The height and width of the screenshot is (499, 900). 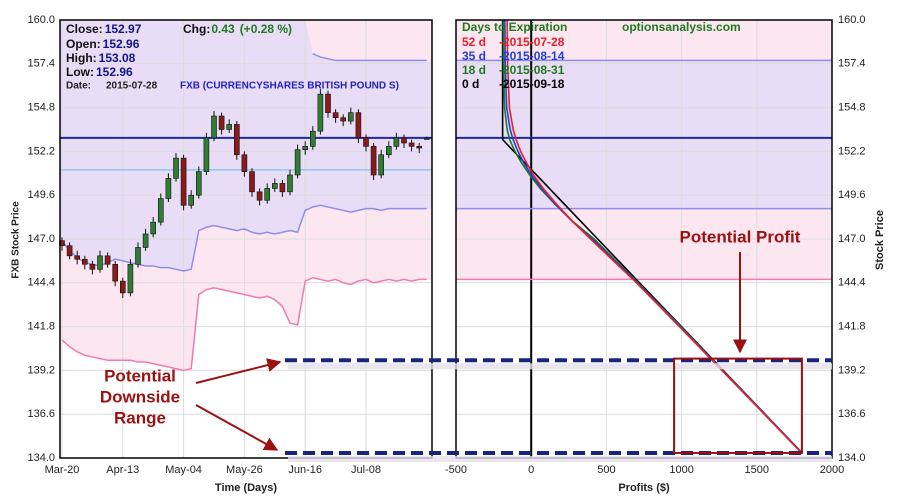 What do you see at coordinates (41, 239) in the screenshot?
I see `y-tick-label: 147.0` at bounding box center [41, 239].